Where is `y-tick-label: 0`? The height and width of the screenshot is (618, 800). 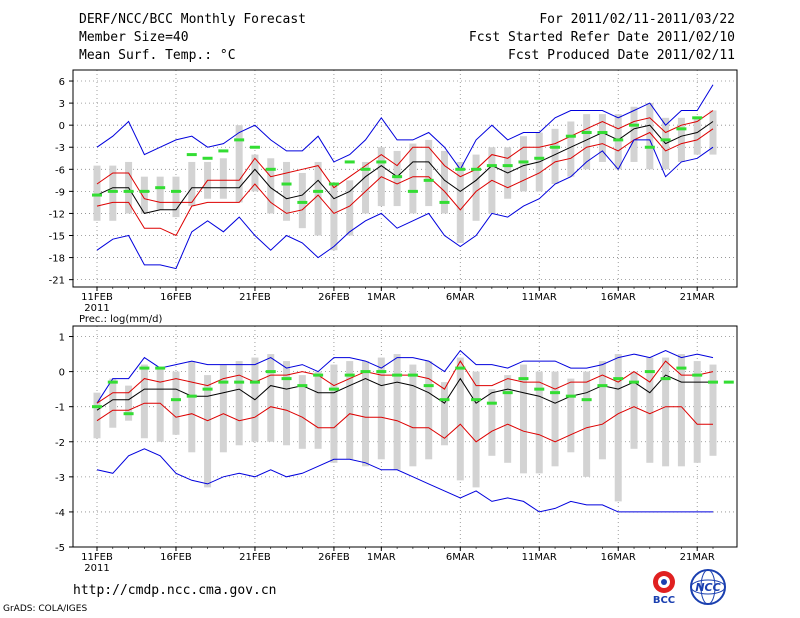 y-tick-label: 0 is located at coordinates (62, 126).